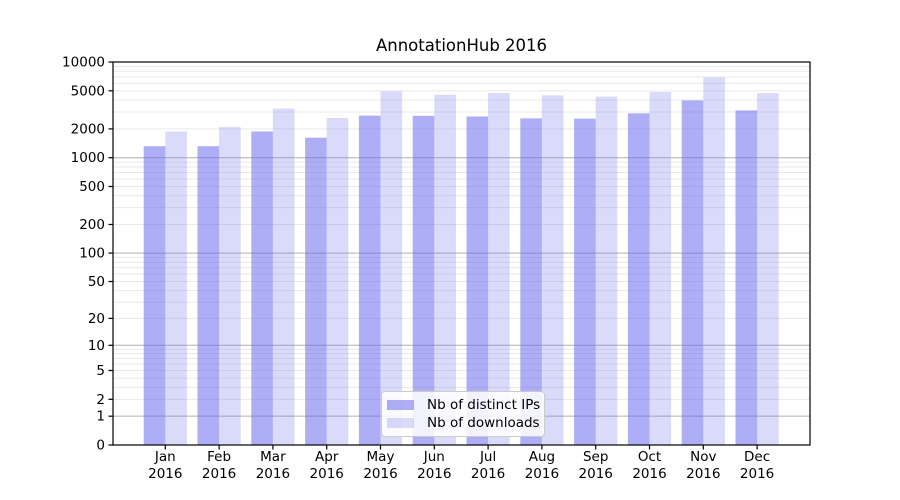 The height and width of the screenshot is (500, 900). I want to click on y-tick-label: 50, so click(96, 282).